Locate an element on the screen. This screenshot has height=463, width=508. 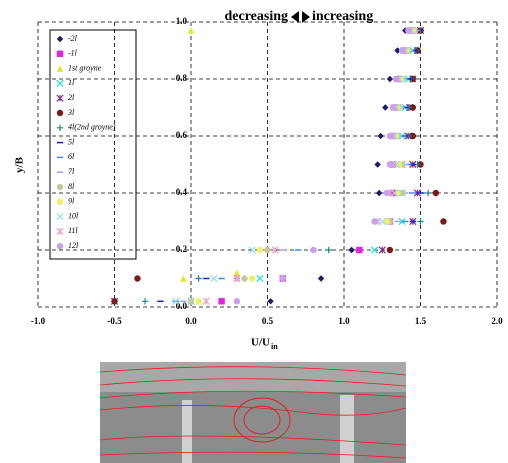
x-tick-label: 0.0 is located at coordinates (191, 321).